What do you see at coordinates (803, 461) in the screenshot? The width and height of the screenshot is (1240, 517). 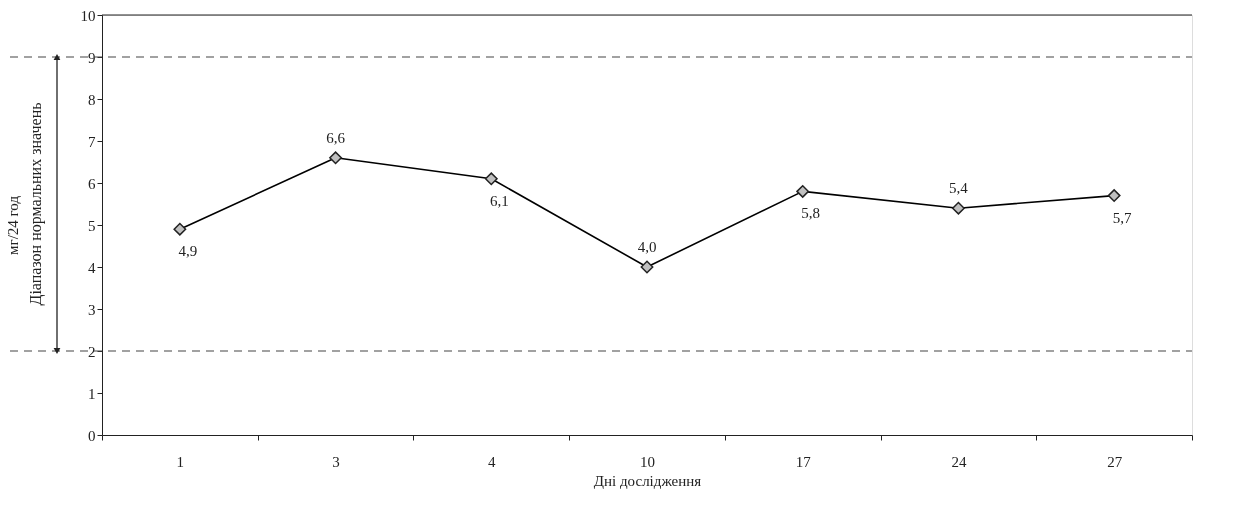 I see `x-tick-label: 17` at bounding box center [803, 461].